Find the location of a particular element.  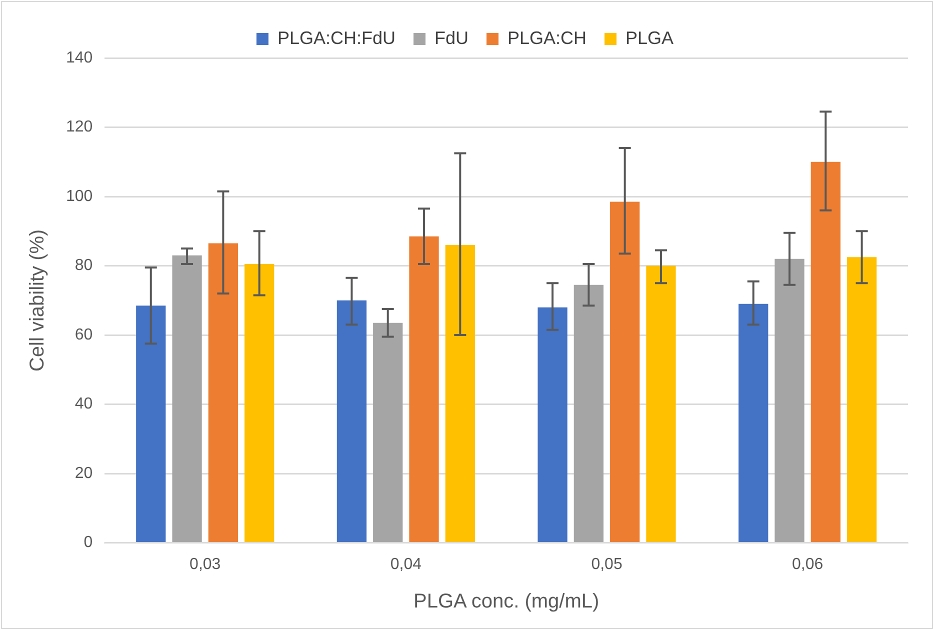

x-axis-title: PLGA conc. (mg/mL) is located at coordinates (507, 601).